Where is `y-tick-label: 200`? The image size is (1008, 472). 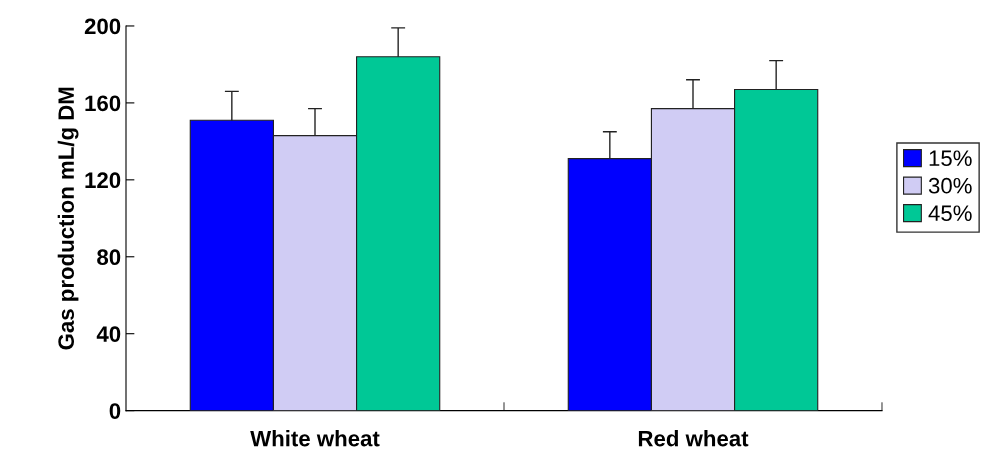
y-tick-label: 200 is located at coordinates (102, 26).